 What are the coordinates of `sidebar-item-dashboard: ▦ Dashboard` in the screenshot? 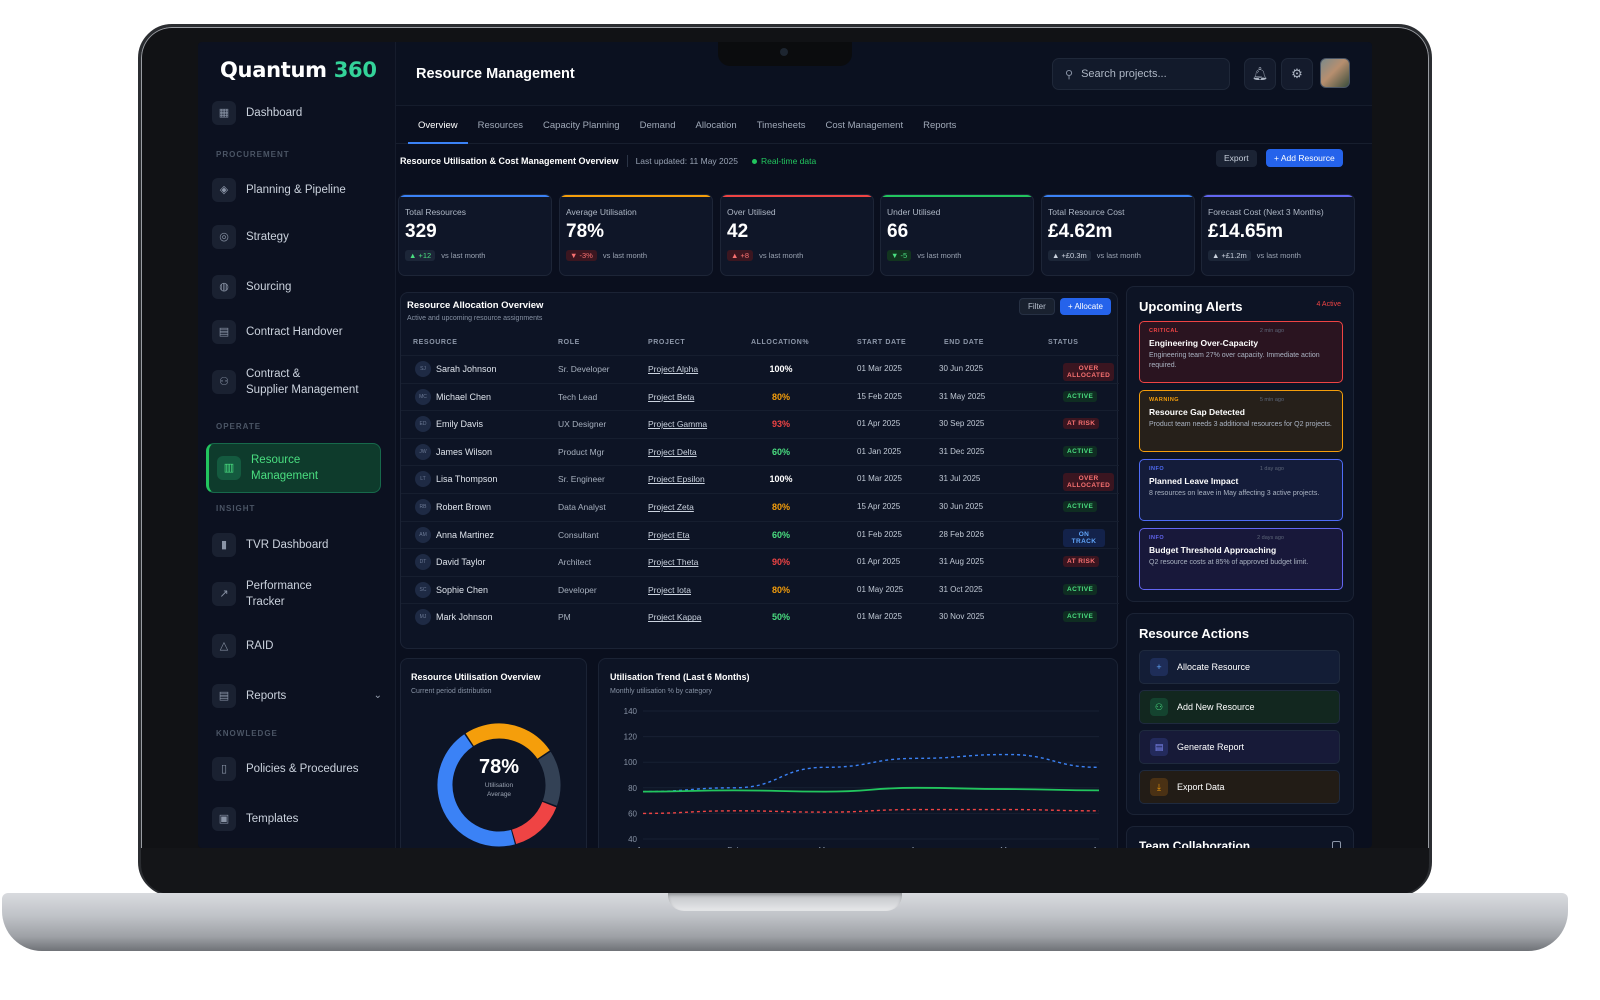 It's located at (297, 113).